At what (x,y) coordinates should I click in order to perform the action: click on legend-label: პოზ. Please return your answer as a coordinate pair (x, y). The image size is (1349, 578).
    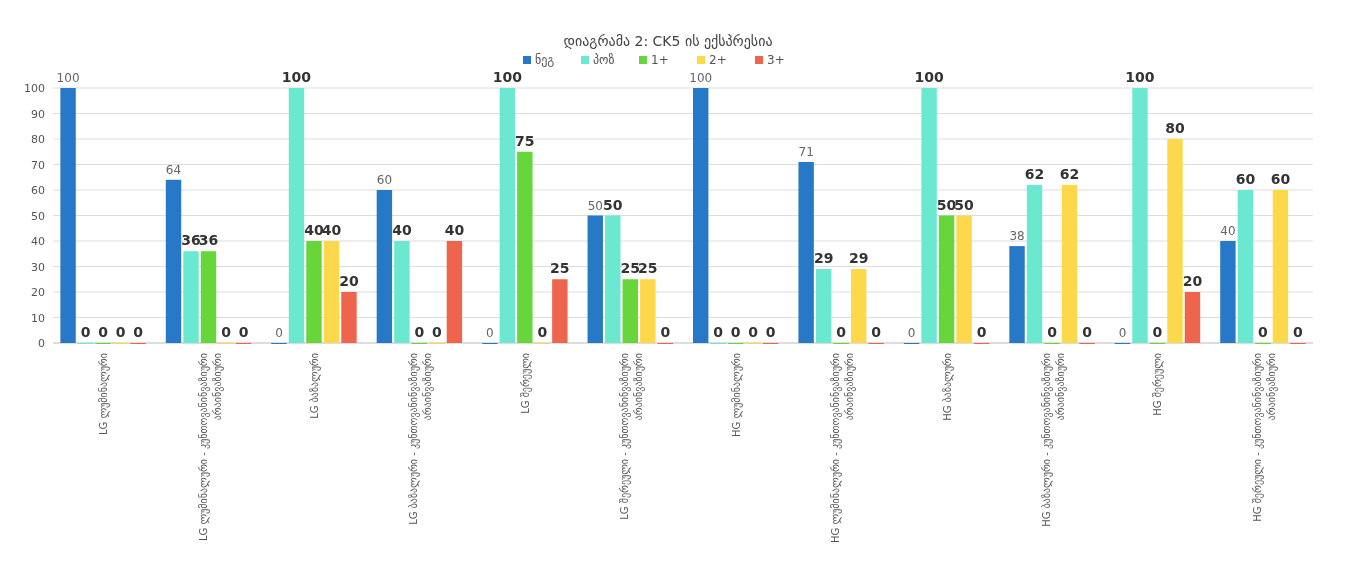
    Looking at the image, I should click on (604, 60).